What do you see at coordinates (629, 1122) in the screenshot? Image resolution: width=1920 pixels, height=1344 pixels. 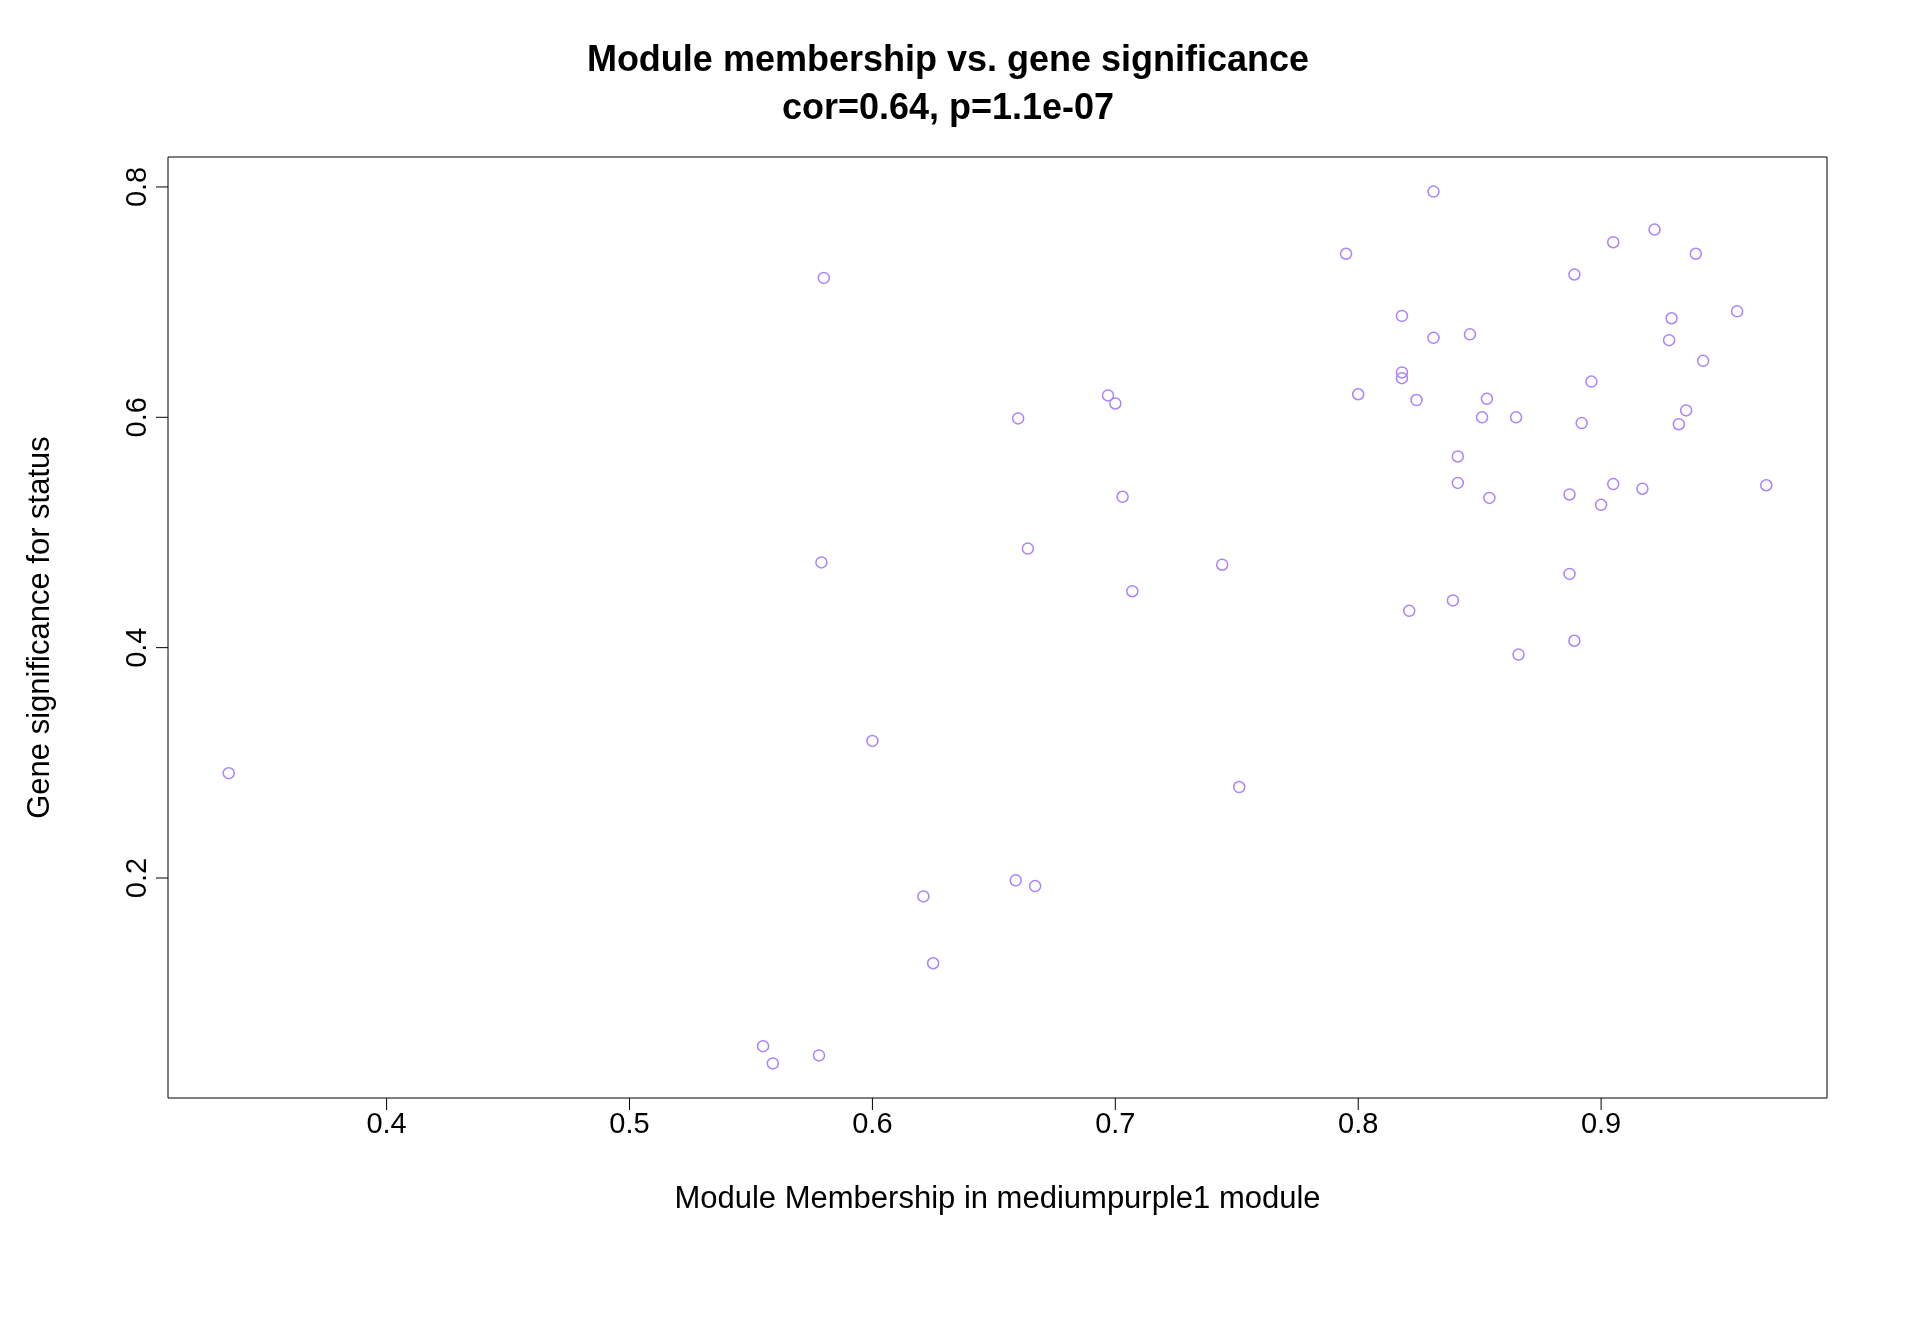 I see `x-tick-label: 0.5` at bounding box center [629, 1122].